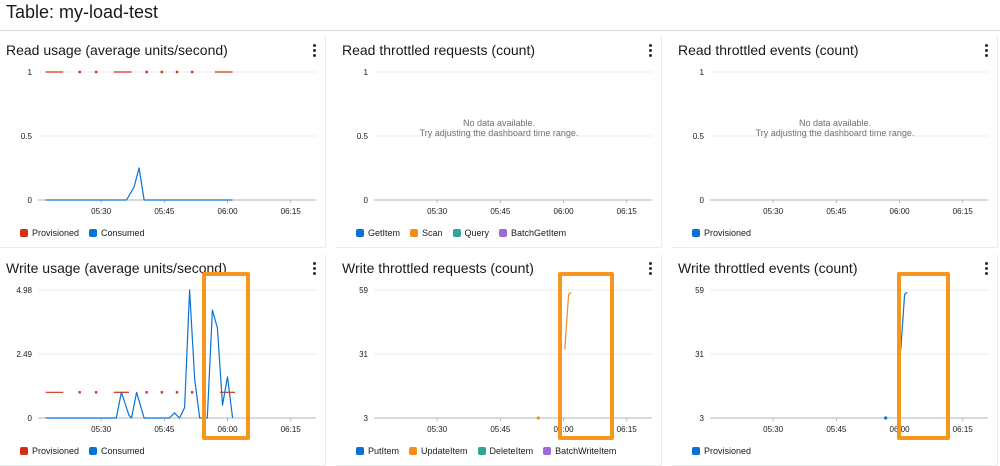 This screenshot has width=1000, height=466. Describe the element at coordinates (438, 451) in the screenshot. I see `legend-item: UpdateItem` at that location.